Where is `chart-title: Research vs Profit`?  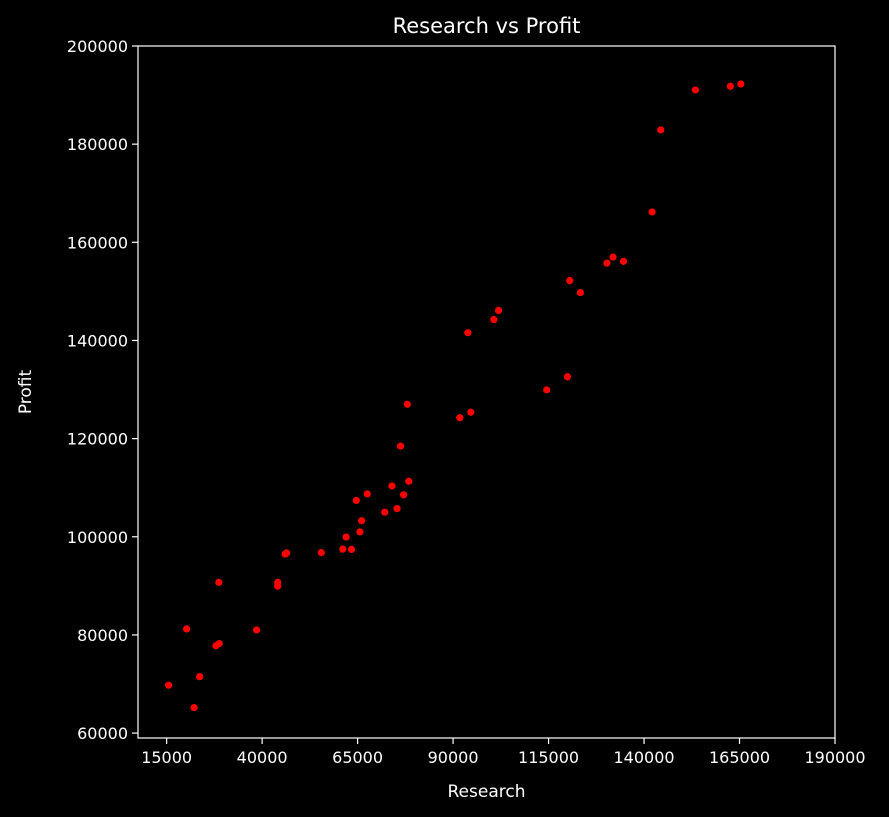
chart-title: Research vs Profit is located at coordinates (487, 26).